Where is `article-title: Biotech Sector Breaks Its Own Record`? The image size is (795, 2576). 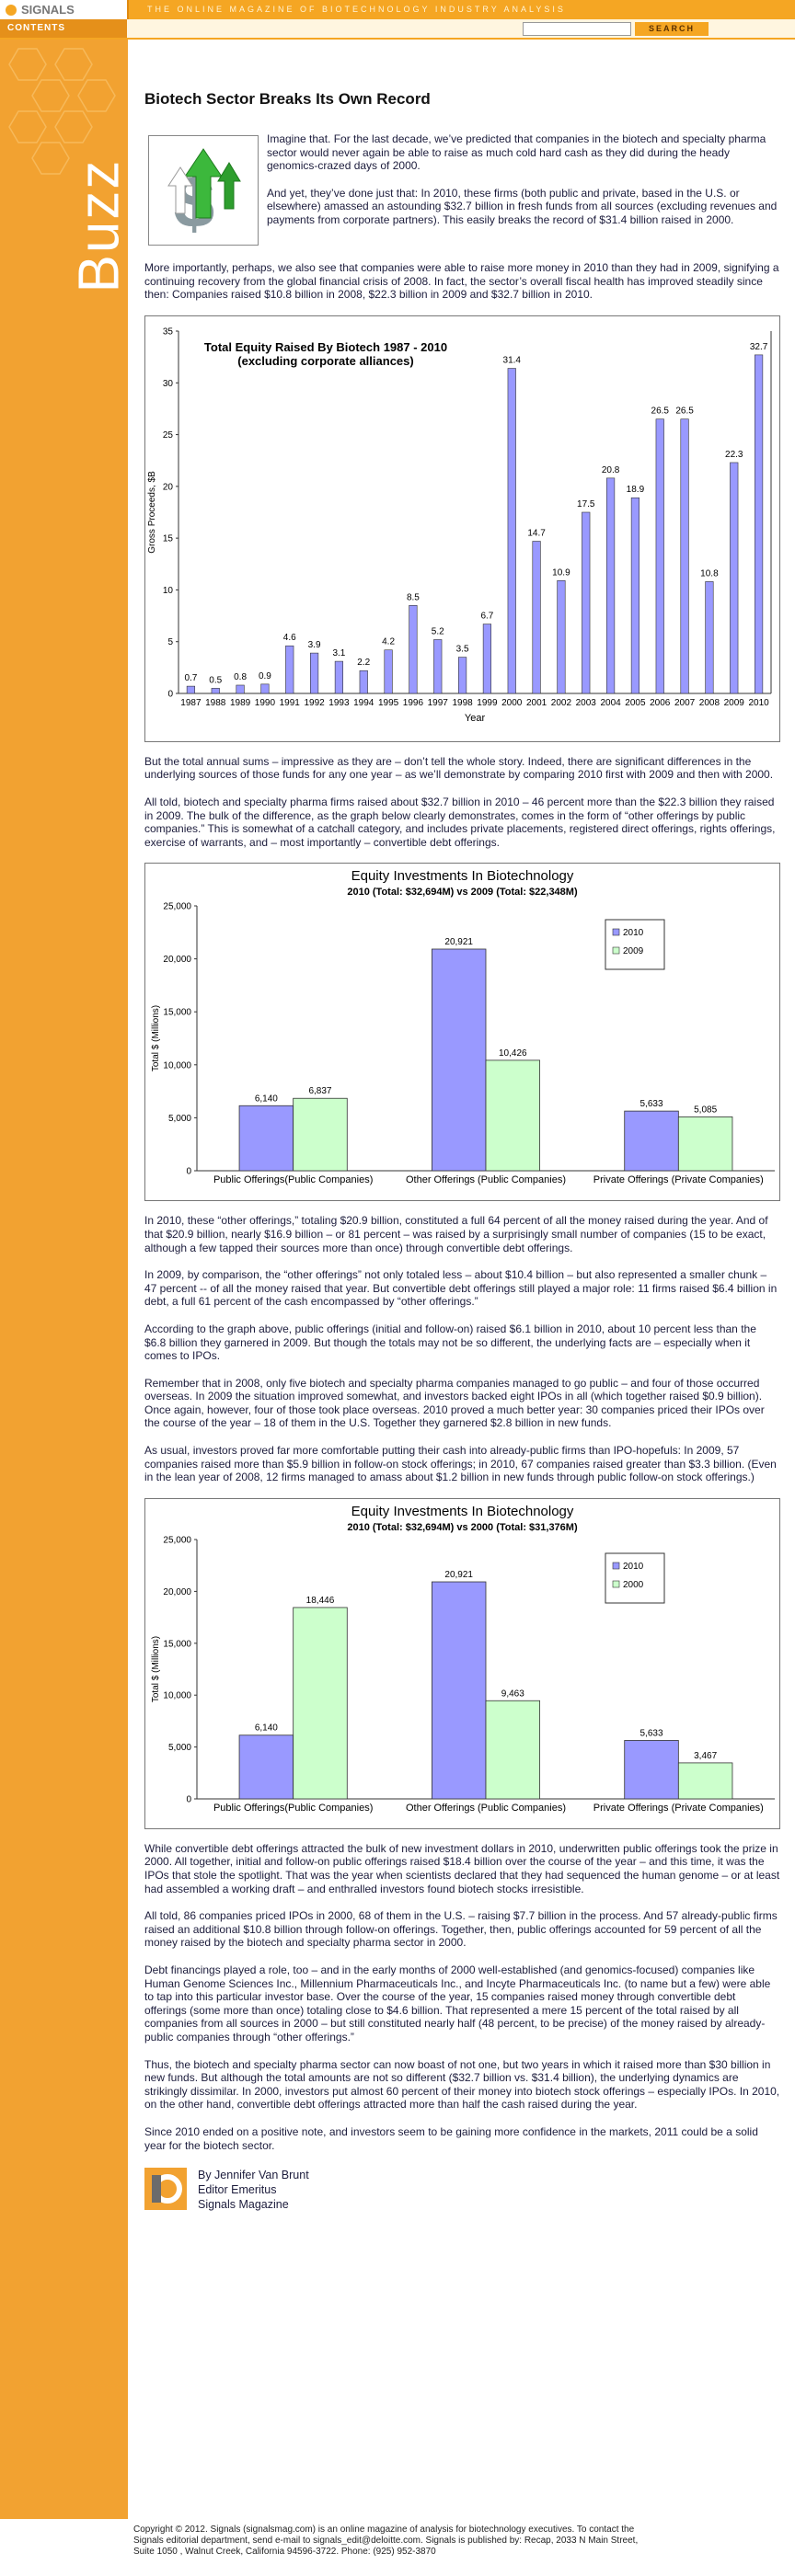 article-title: Biotech Sector Breaks Its Own Record is located at coordinates (287, 99).